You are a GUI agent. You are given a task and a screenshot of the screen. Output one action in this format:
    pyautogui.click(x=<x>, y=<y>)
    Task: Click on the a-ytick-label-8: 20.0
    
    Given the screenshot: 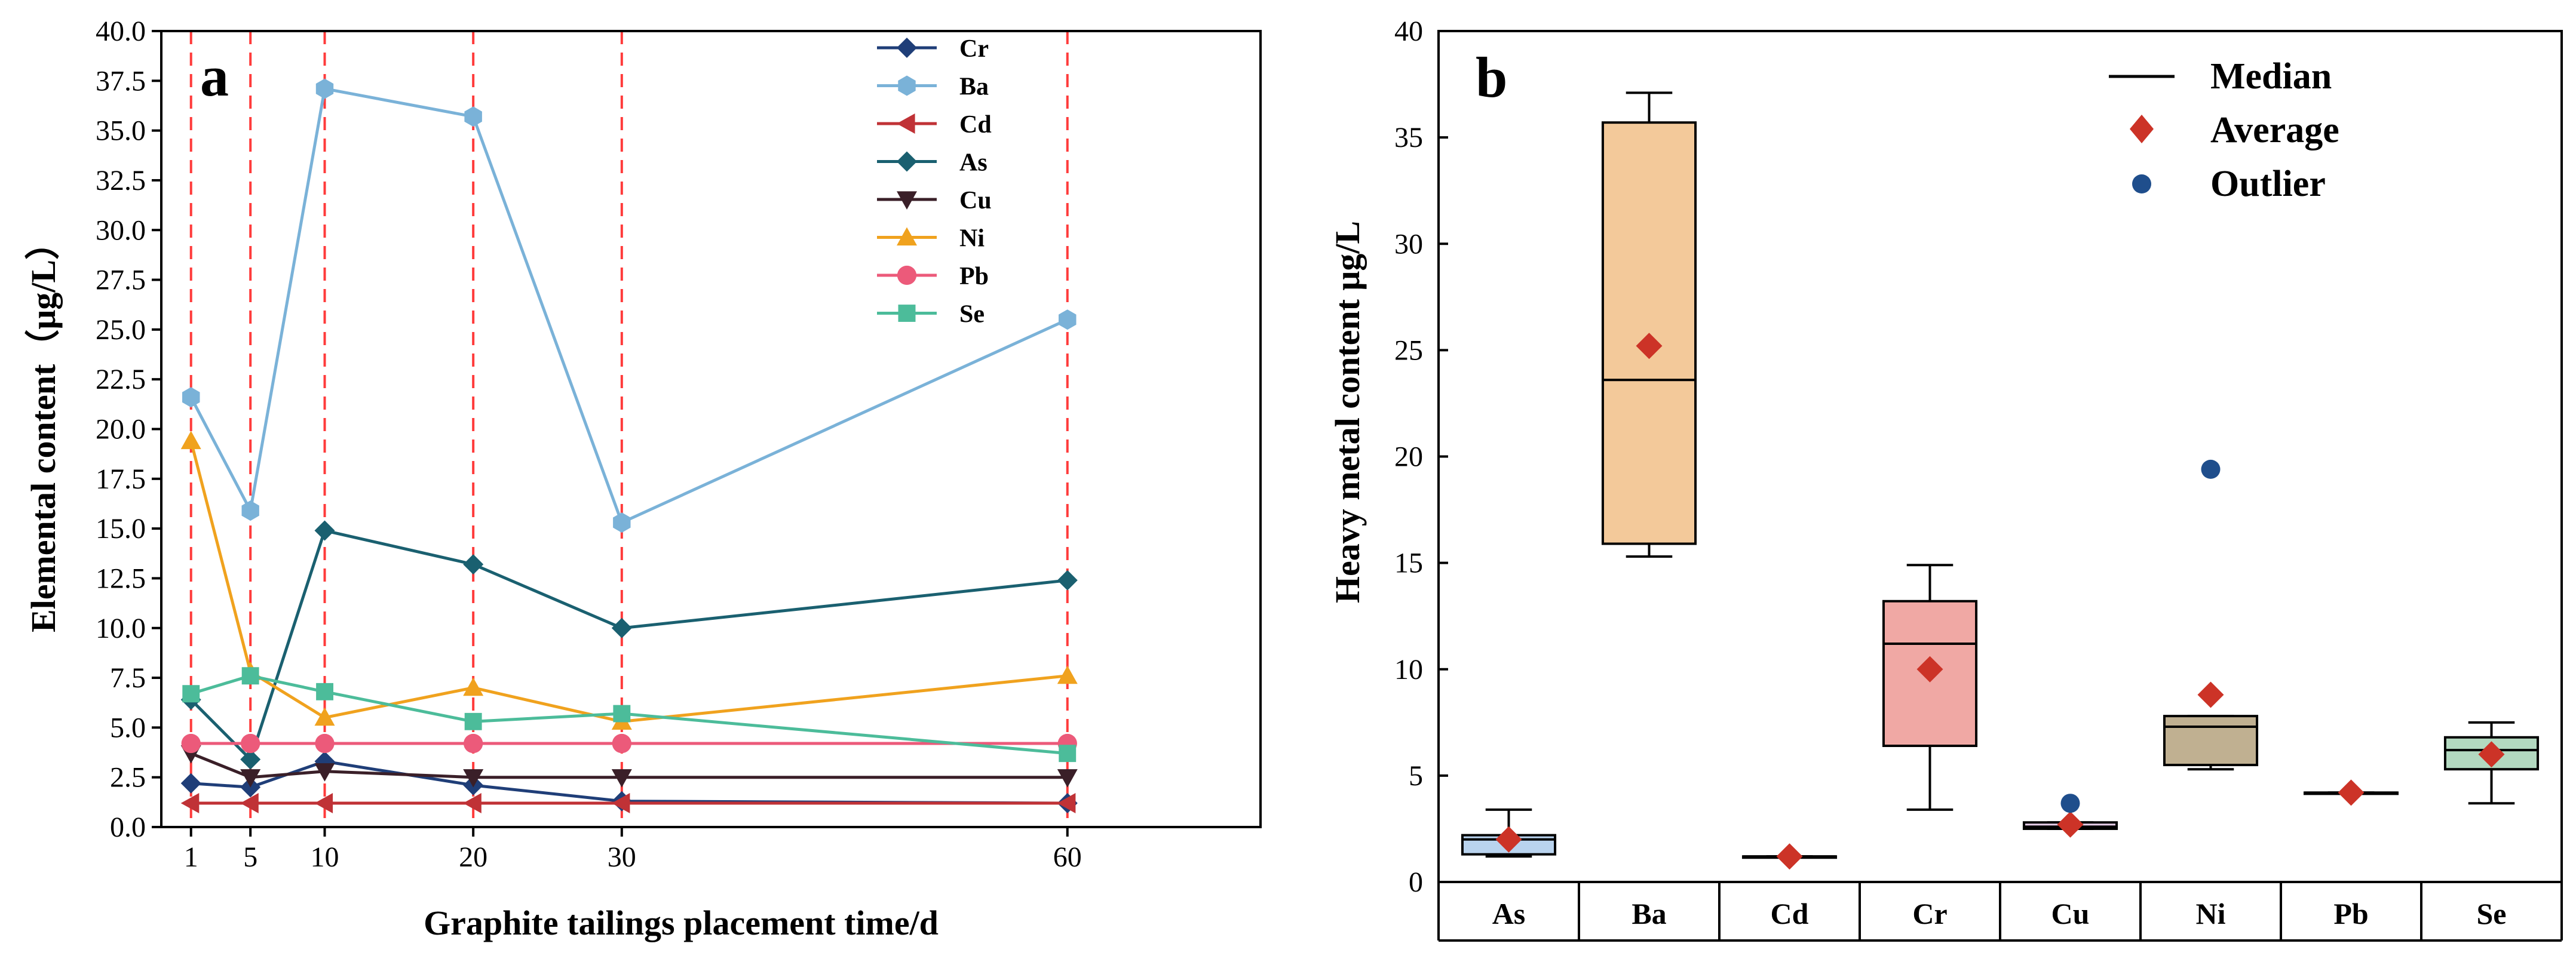 What is the action you would take?
    pyautogui.click(x=121, y=430)
    